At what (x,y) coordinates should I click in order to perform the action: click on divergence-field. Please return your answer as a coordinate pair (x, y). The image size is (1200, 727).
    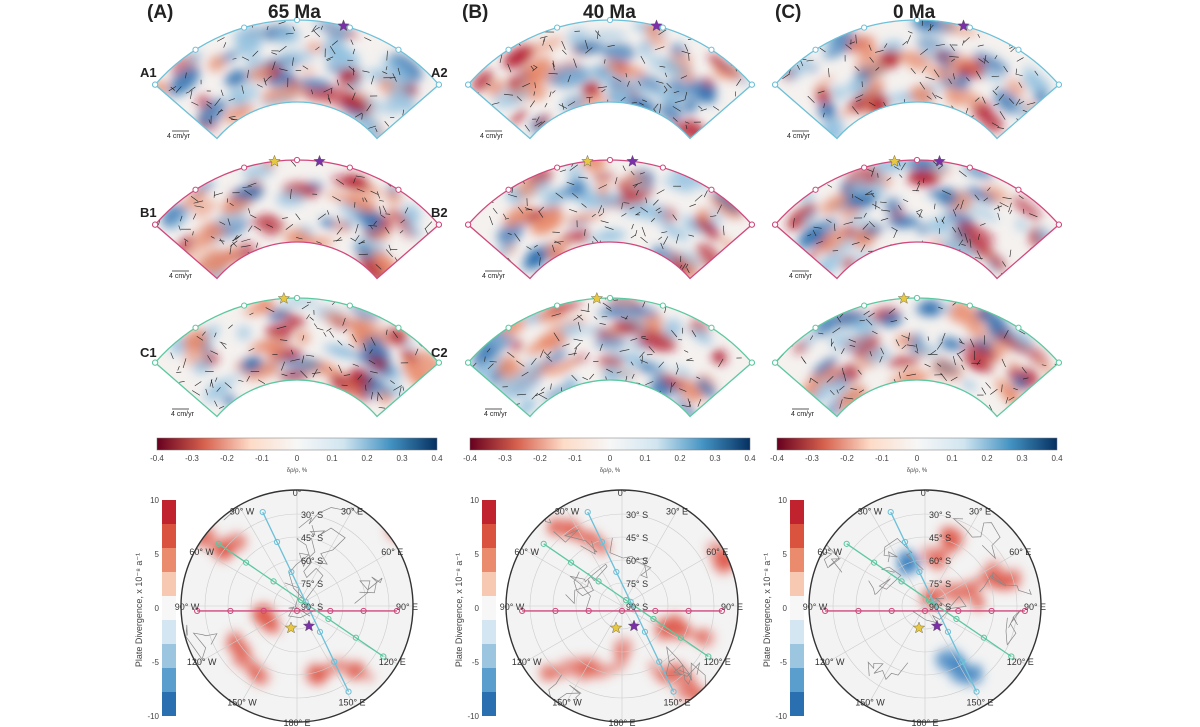
    Looking at the image, I should click on (638, 612).